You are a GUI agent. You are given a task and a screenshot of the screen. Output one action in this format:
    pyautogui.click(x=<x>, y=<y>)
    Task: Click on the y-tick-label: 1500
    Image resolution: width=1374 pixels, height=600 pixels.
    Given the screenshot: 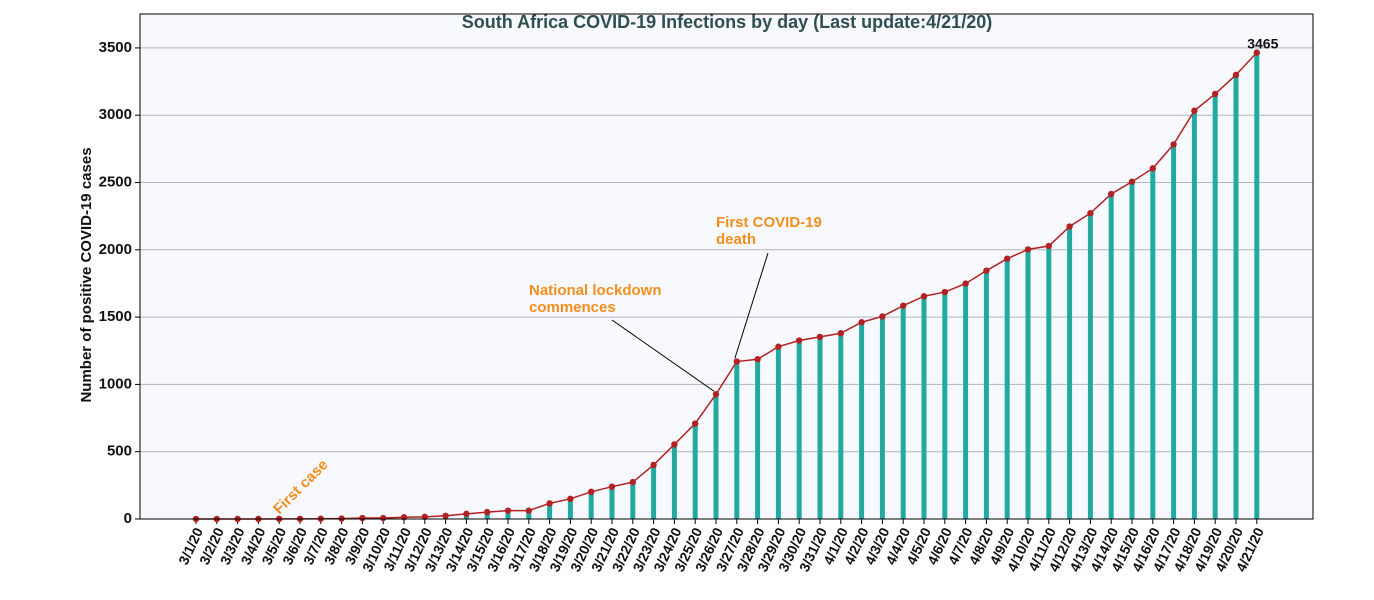 What is the action you would take?
    pyautogui.click(x=115, y=316)
    